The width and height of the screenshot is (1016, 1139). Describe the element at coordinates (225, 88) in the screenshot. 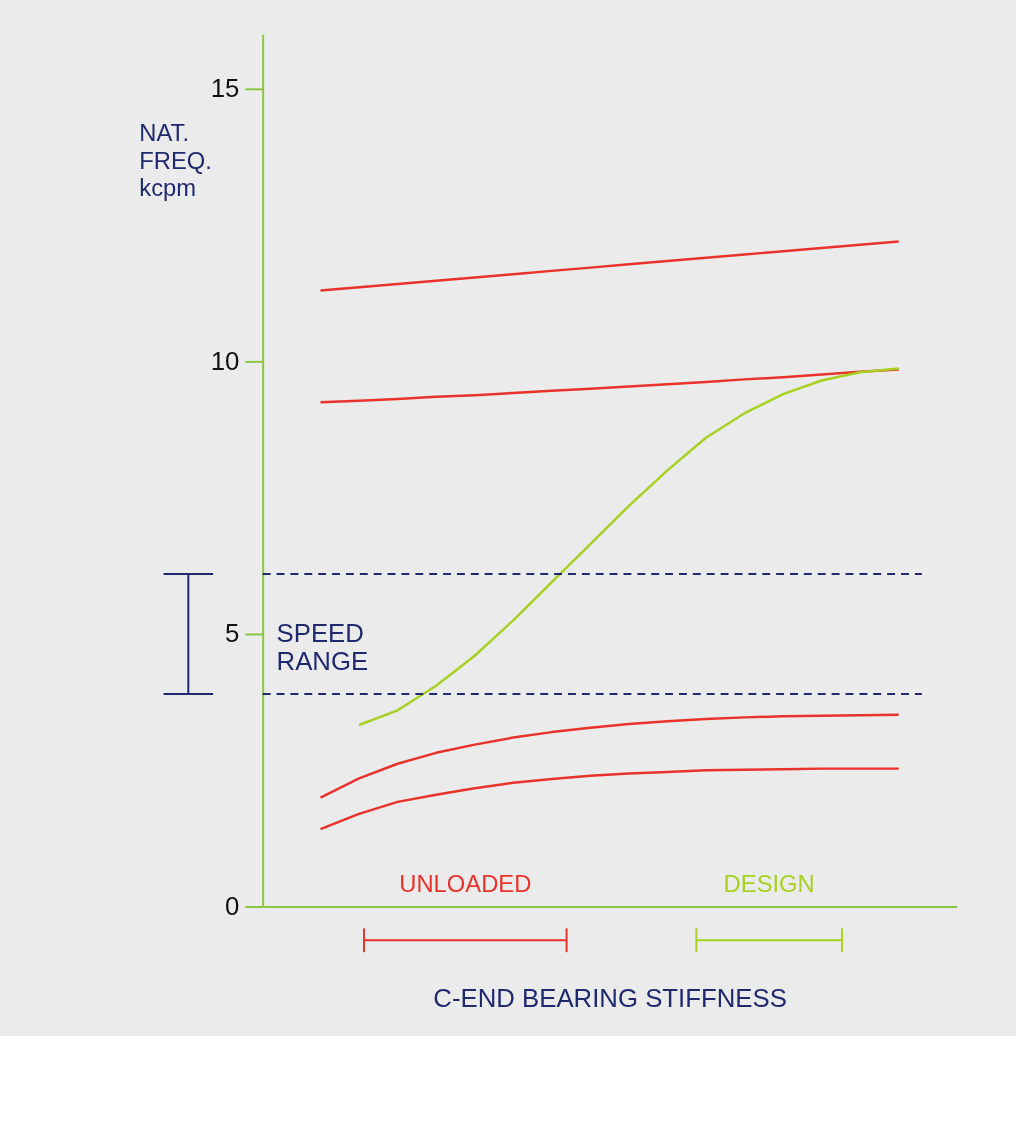

I see `y-tick-label: 15` at that location.